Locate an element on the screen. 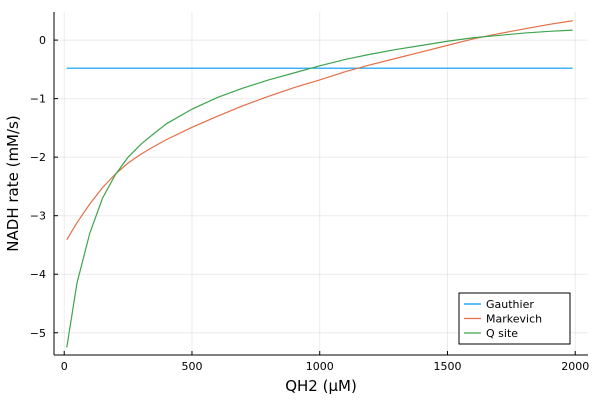 This screenshot has height=400, width=600. legend-label: Q site is located at coordinates (502, 333).